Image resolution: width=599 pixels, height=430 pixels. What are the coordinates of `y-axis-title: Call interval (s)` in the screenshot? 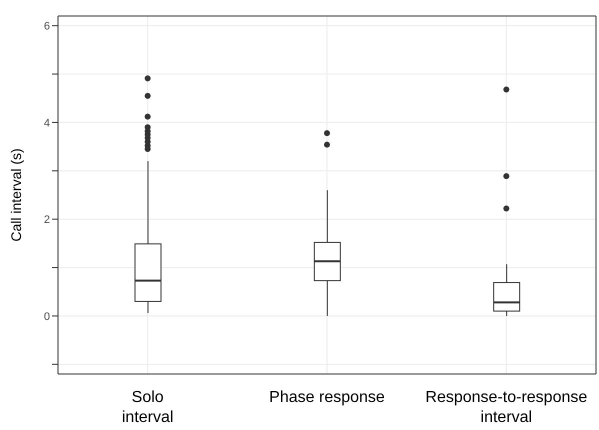 It's located at (16, 195).